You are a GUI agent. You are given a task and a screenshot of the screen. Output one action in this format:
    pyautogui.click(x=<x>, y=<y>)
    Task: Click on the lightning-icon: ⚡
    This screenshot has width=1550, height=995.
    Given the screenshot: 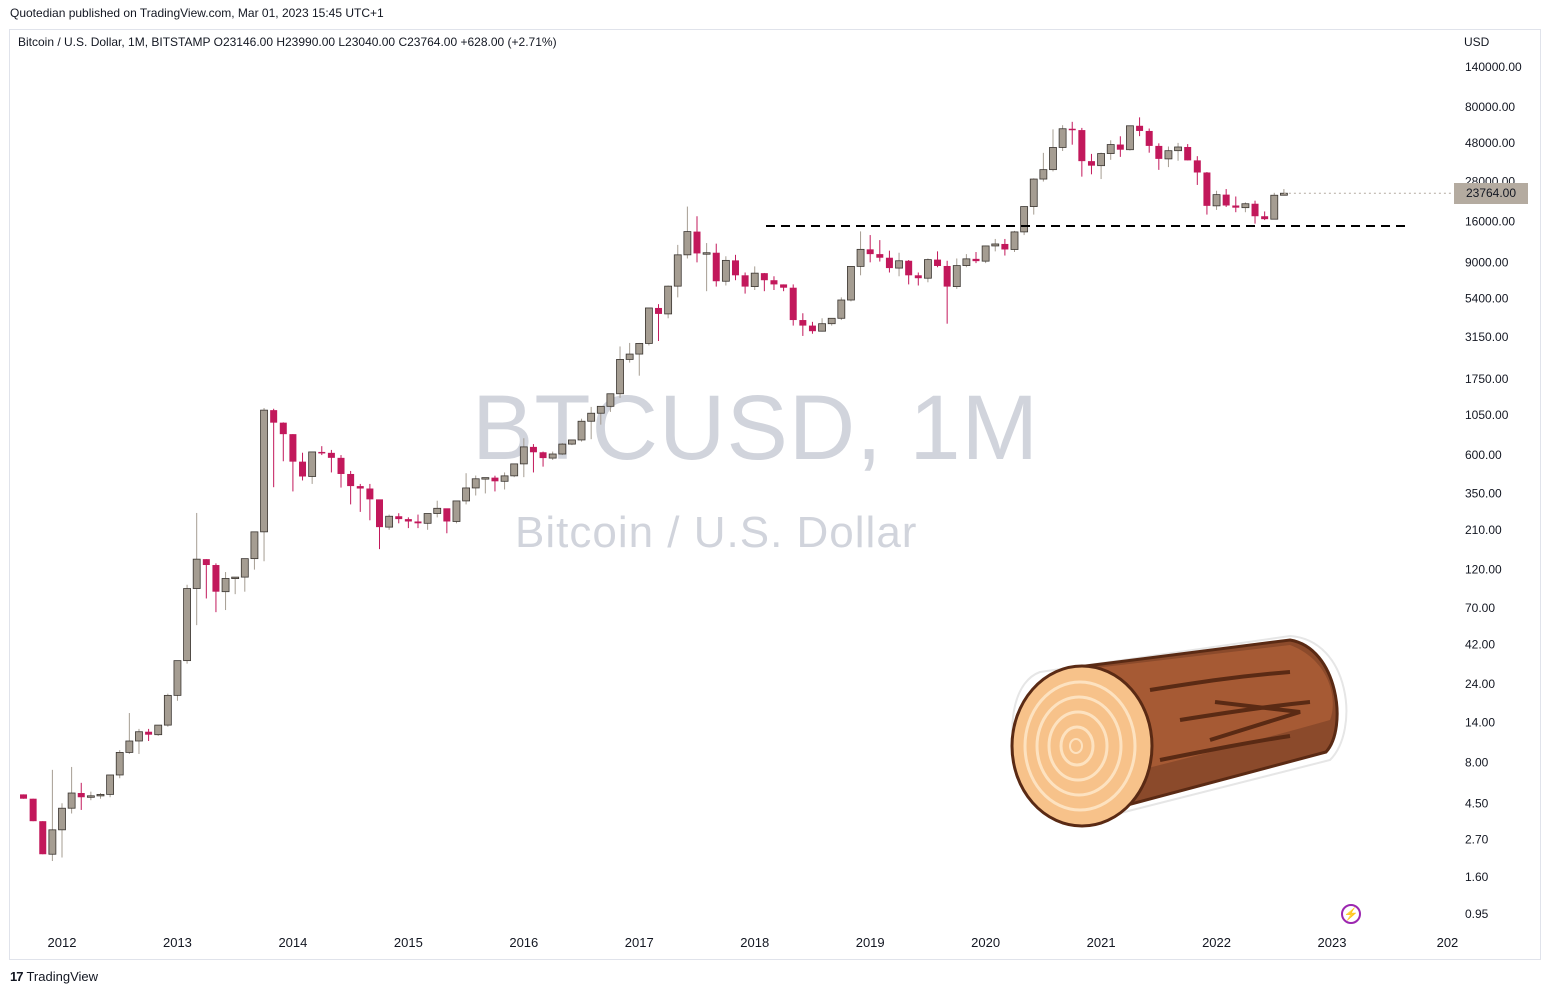 What is the action you would take?
    pyautogui.click(x=1351, y=914)
    